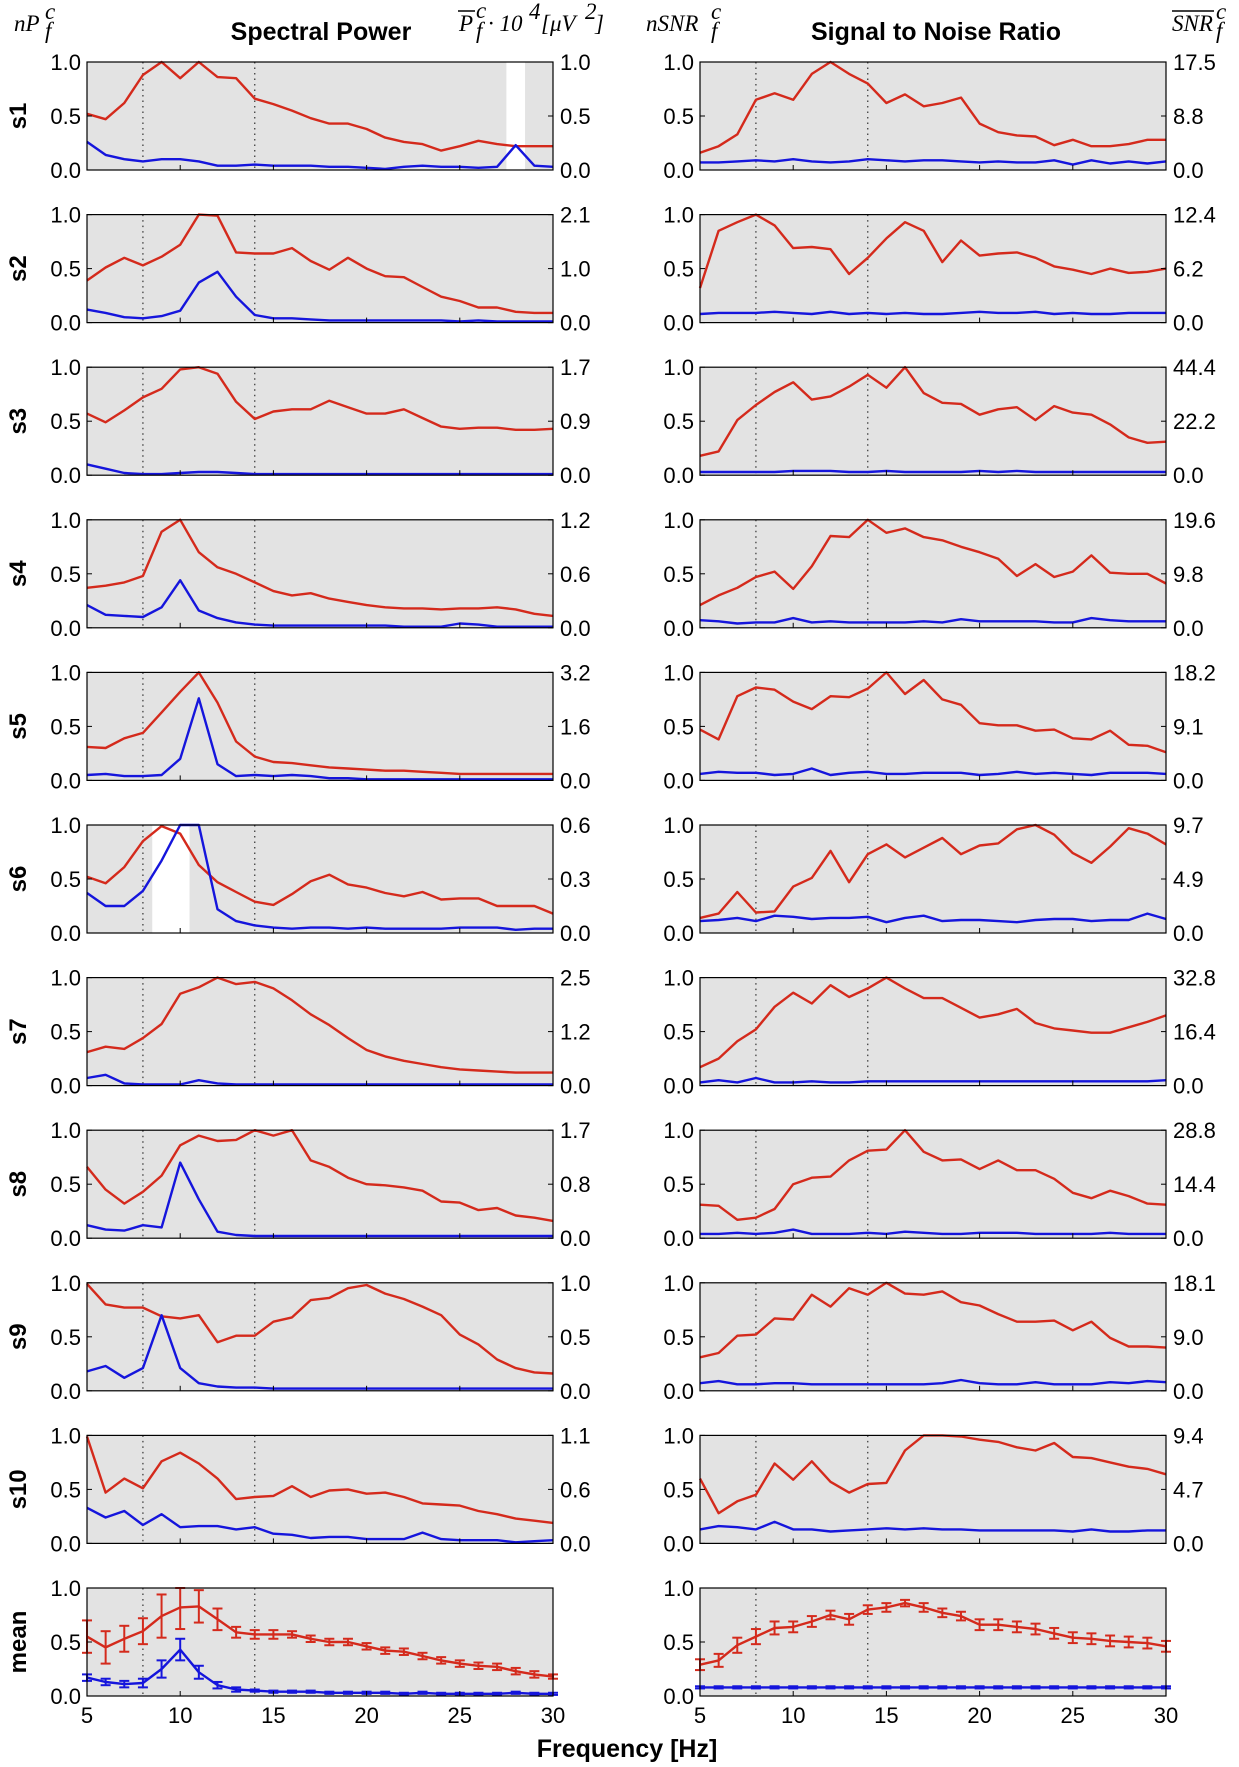 The image size is (1239, 1767). Describe the element at coordinates (1188, 1337) in the screenshot. I see `y2-tick-label: 9.0` at that location.